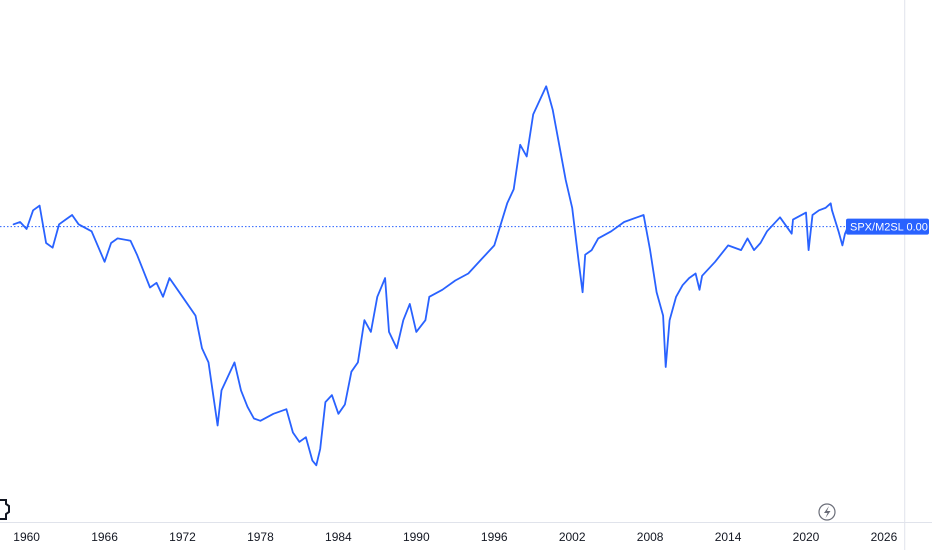  I want to click on x-tick-label: 1972, so click(182, 537).